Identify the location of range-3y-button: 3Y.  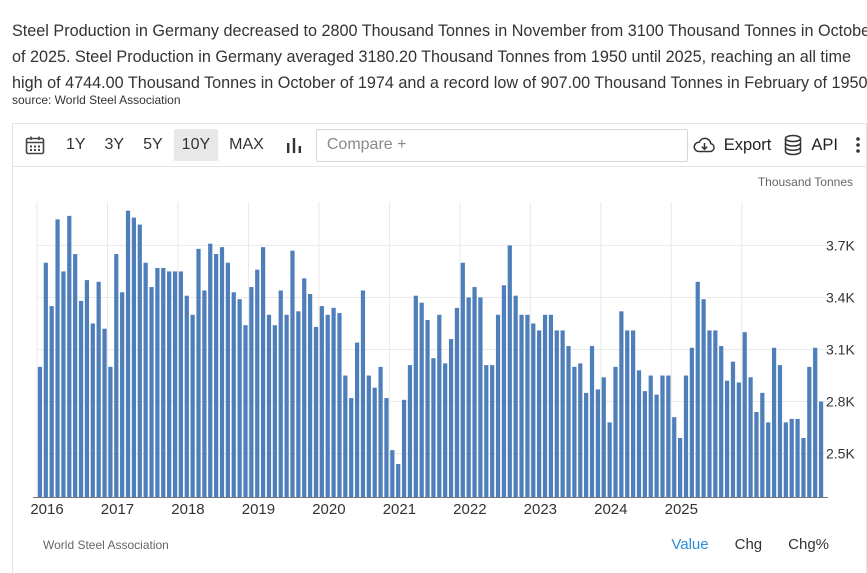
(114, 144).